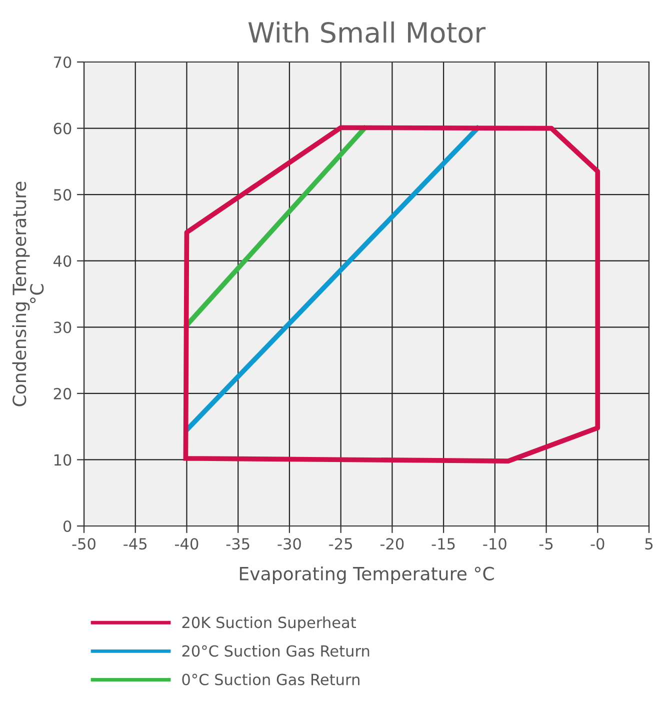 This screenshot has width=657, height=702. I want to click on x-tick-label: -5, so click(546, 544).